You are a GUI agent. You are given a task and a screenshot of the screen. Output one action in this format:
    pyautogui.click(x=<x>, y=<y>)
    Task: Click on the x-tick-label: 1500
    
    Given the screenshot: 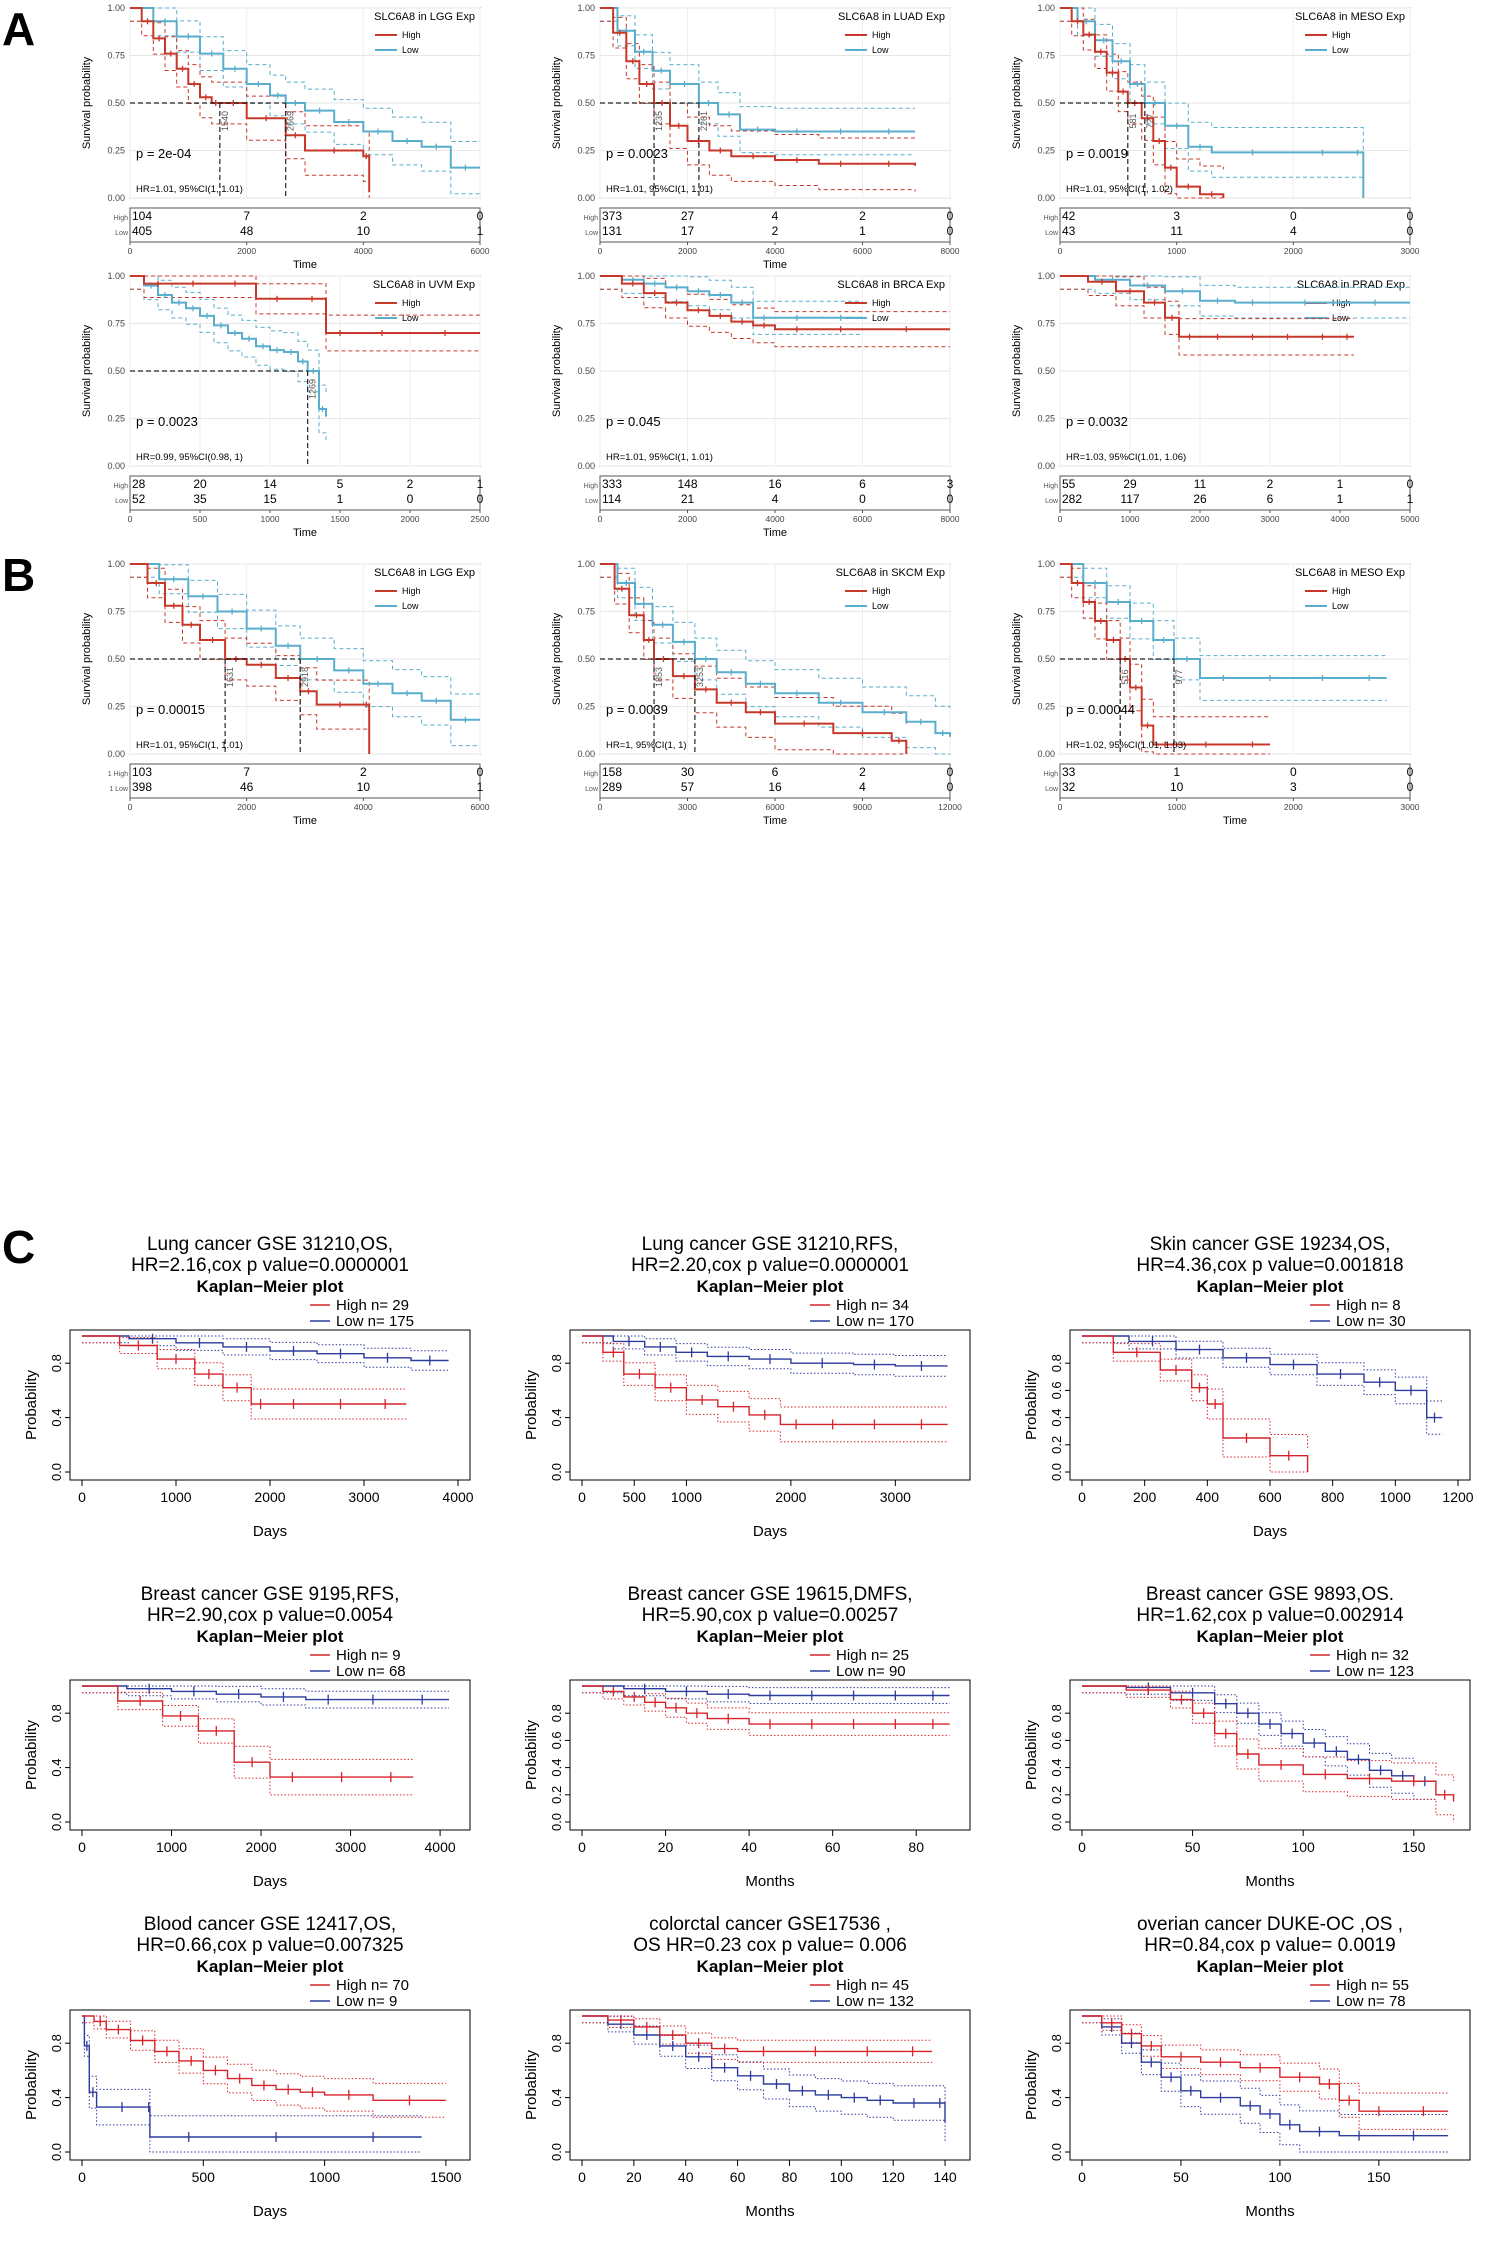 What is the action you would take?
    pyautogui.click(x=445, y=2177)
    